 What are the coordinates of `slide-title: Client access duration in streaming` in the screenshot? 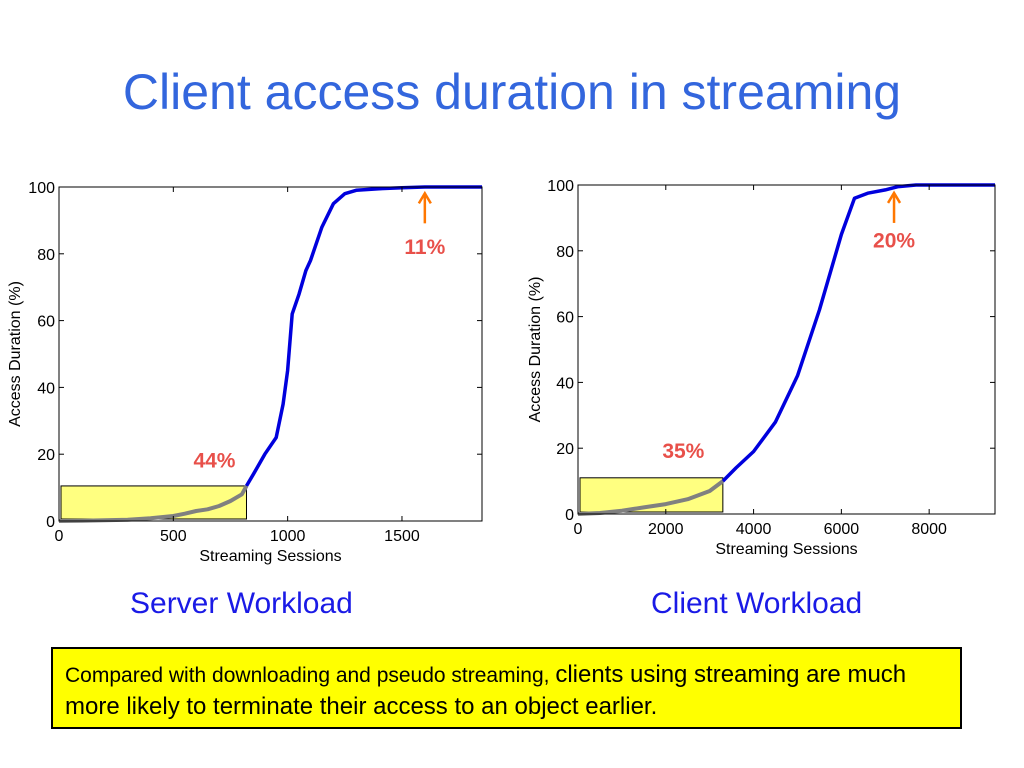 It's located at (512, 92).